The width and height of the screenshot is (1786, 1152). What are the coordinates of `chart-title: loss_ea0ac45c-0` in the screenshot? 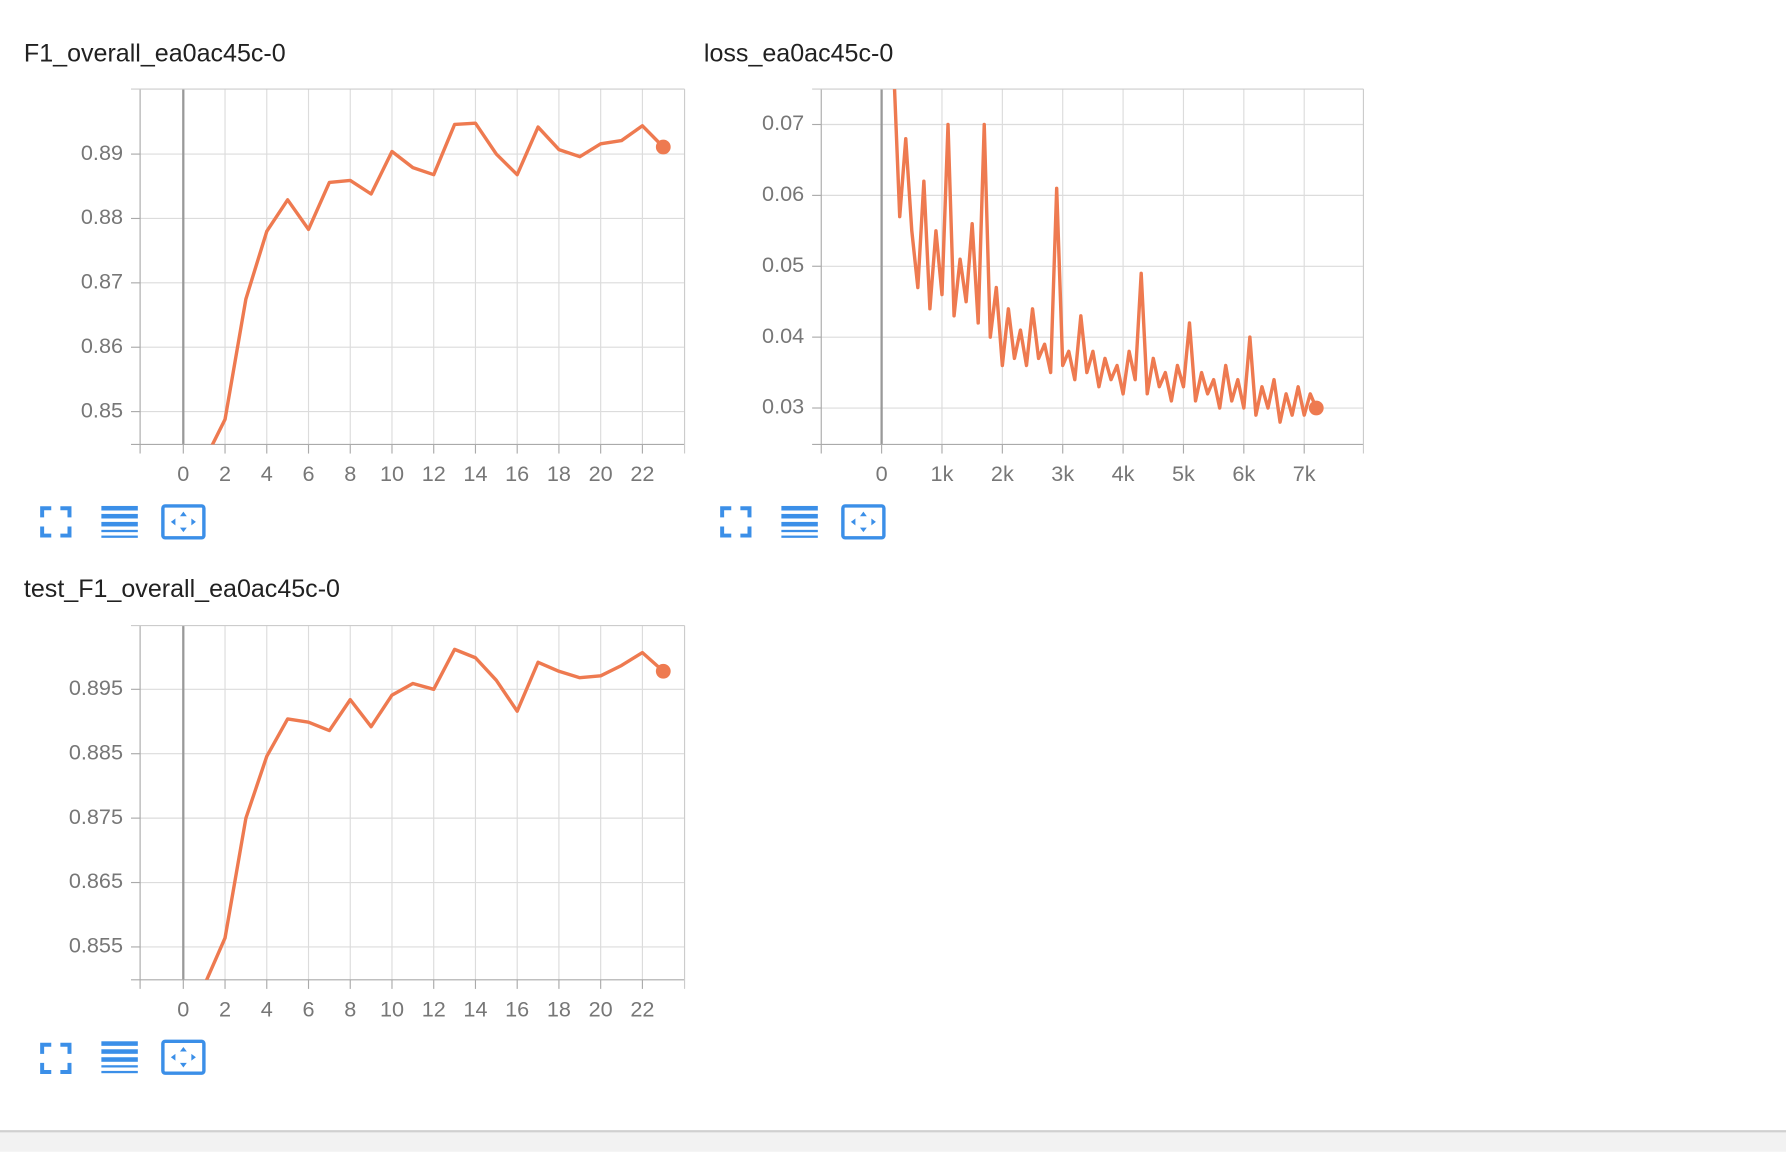 It's located at (798, 54).